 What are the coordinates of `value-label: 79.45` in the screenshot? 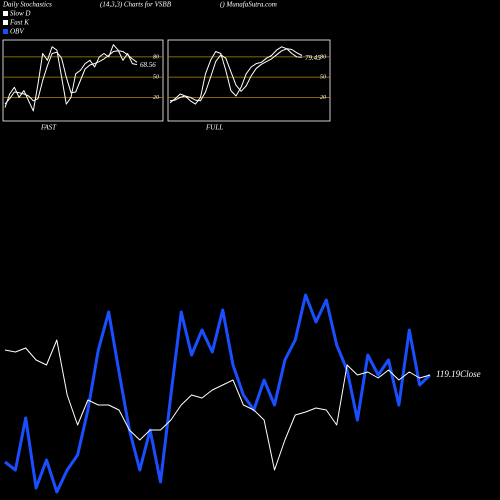 It's located at (313, 58).